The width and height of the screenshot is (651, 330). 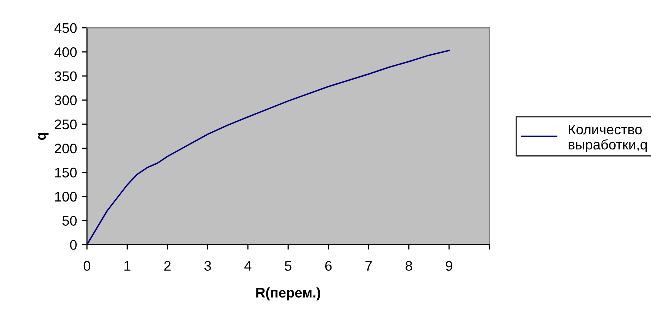 What do you see at coordinates (449, 266) in the screenshot?
I see `x-tick-label: 9` at bounding box center [449, 266].